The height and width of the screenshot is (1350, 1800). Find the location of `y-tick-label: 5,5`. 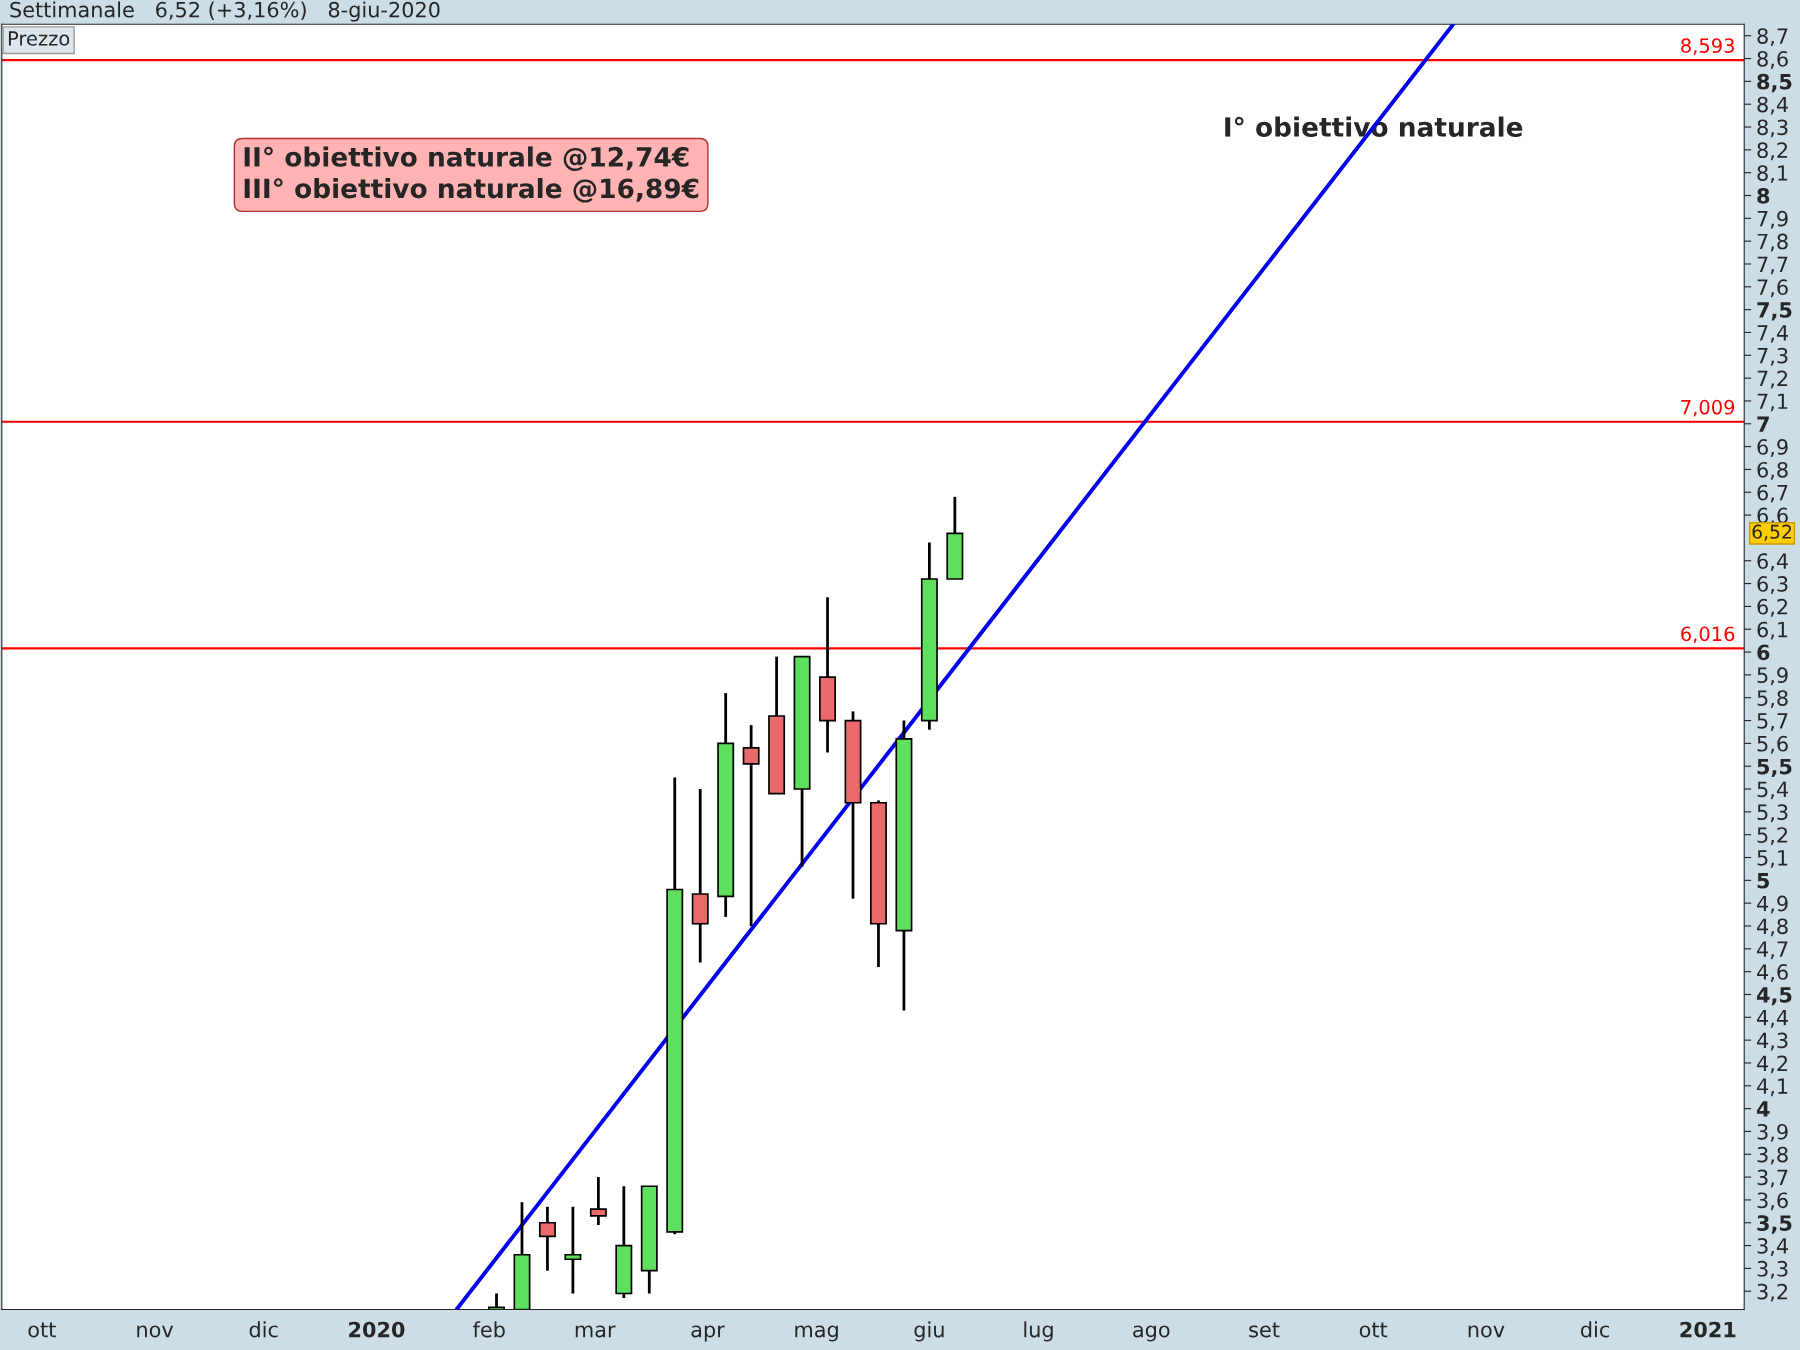

y-tick-label: 5,5 is located at coordinates (1774, 768).